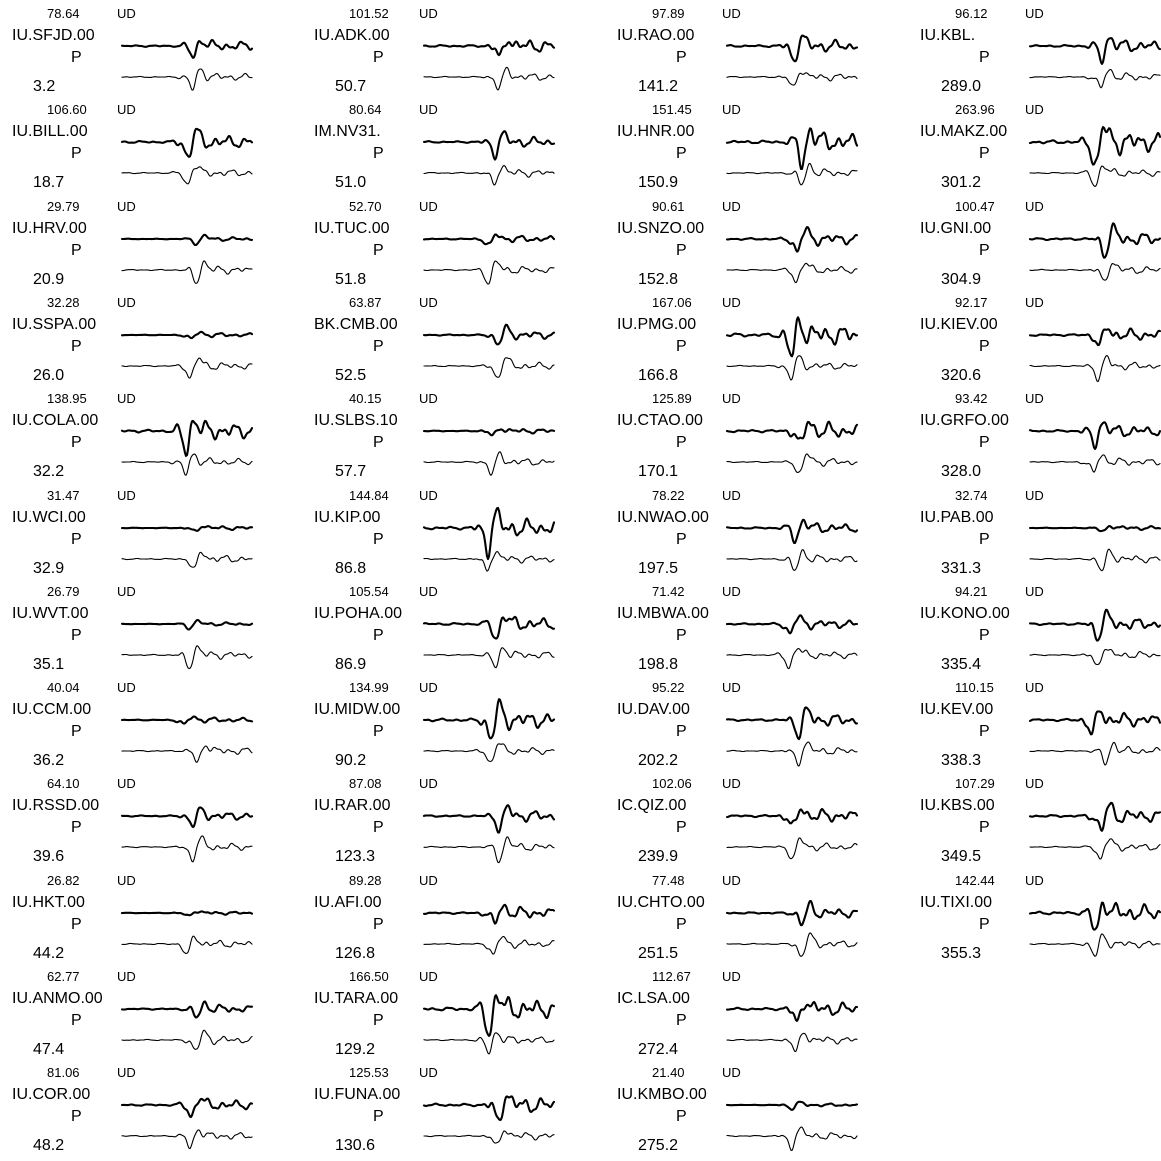  Describe the element at coordinates (145, 439) in the screenshot. I see `station-panel: 138.95 UD IU.COLA.00 P 32.2` at that location.